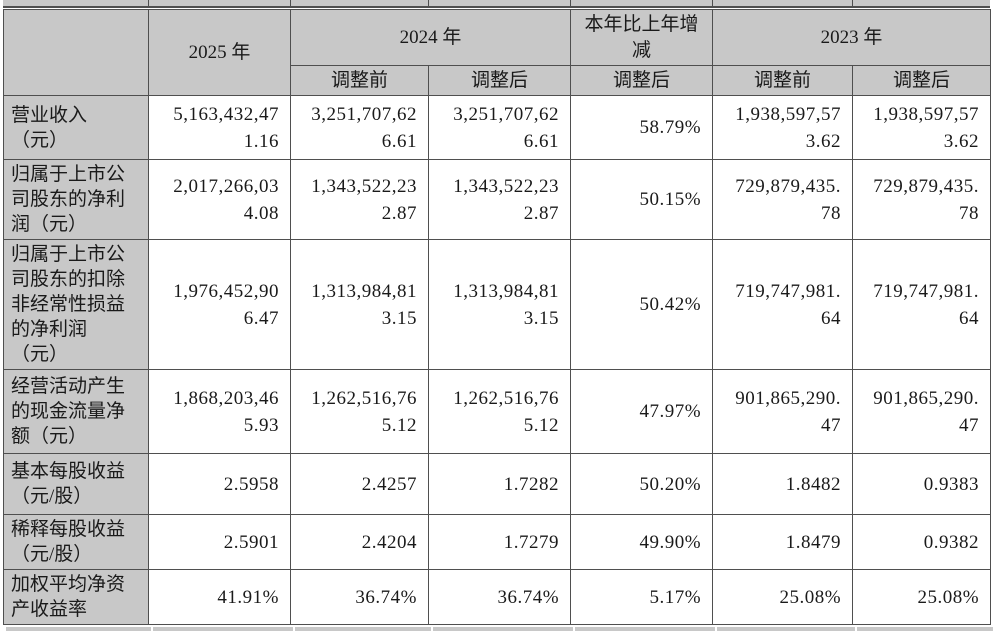 The image size is (1000, 631). What do you see at coordinates (76, 52) in the screenshot?
I see `header-cell-corner` at bounding box center [76, 52].